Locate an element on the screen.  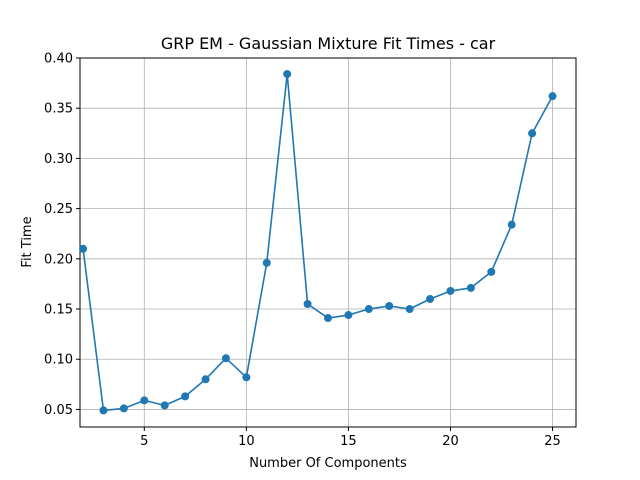
y-tick-label: 0.25 is located at coordinates (58, 209).